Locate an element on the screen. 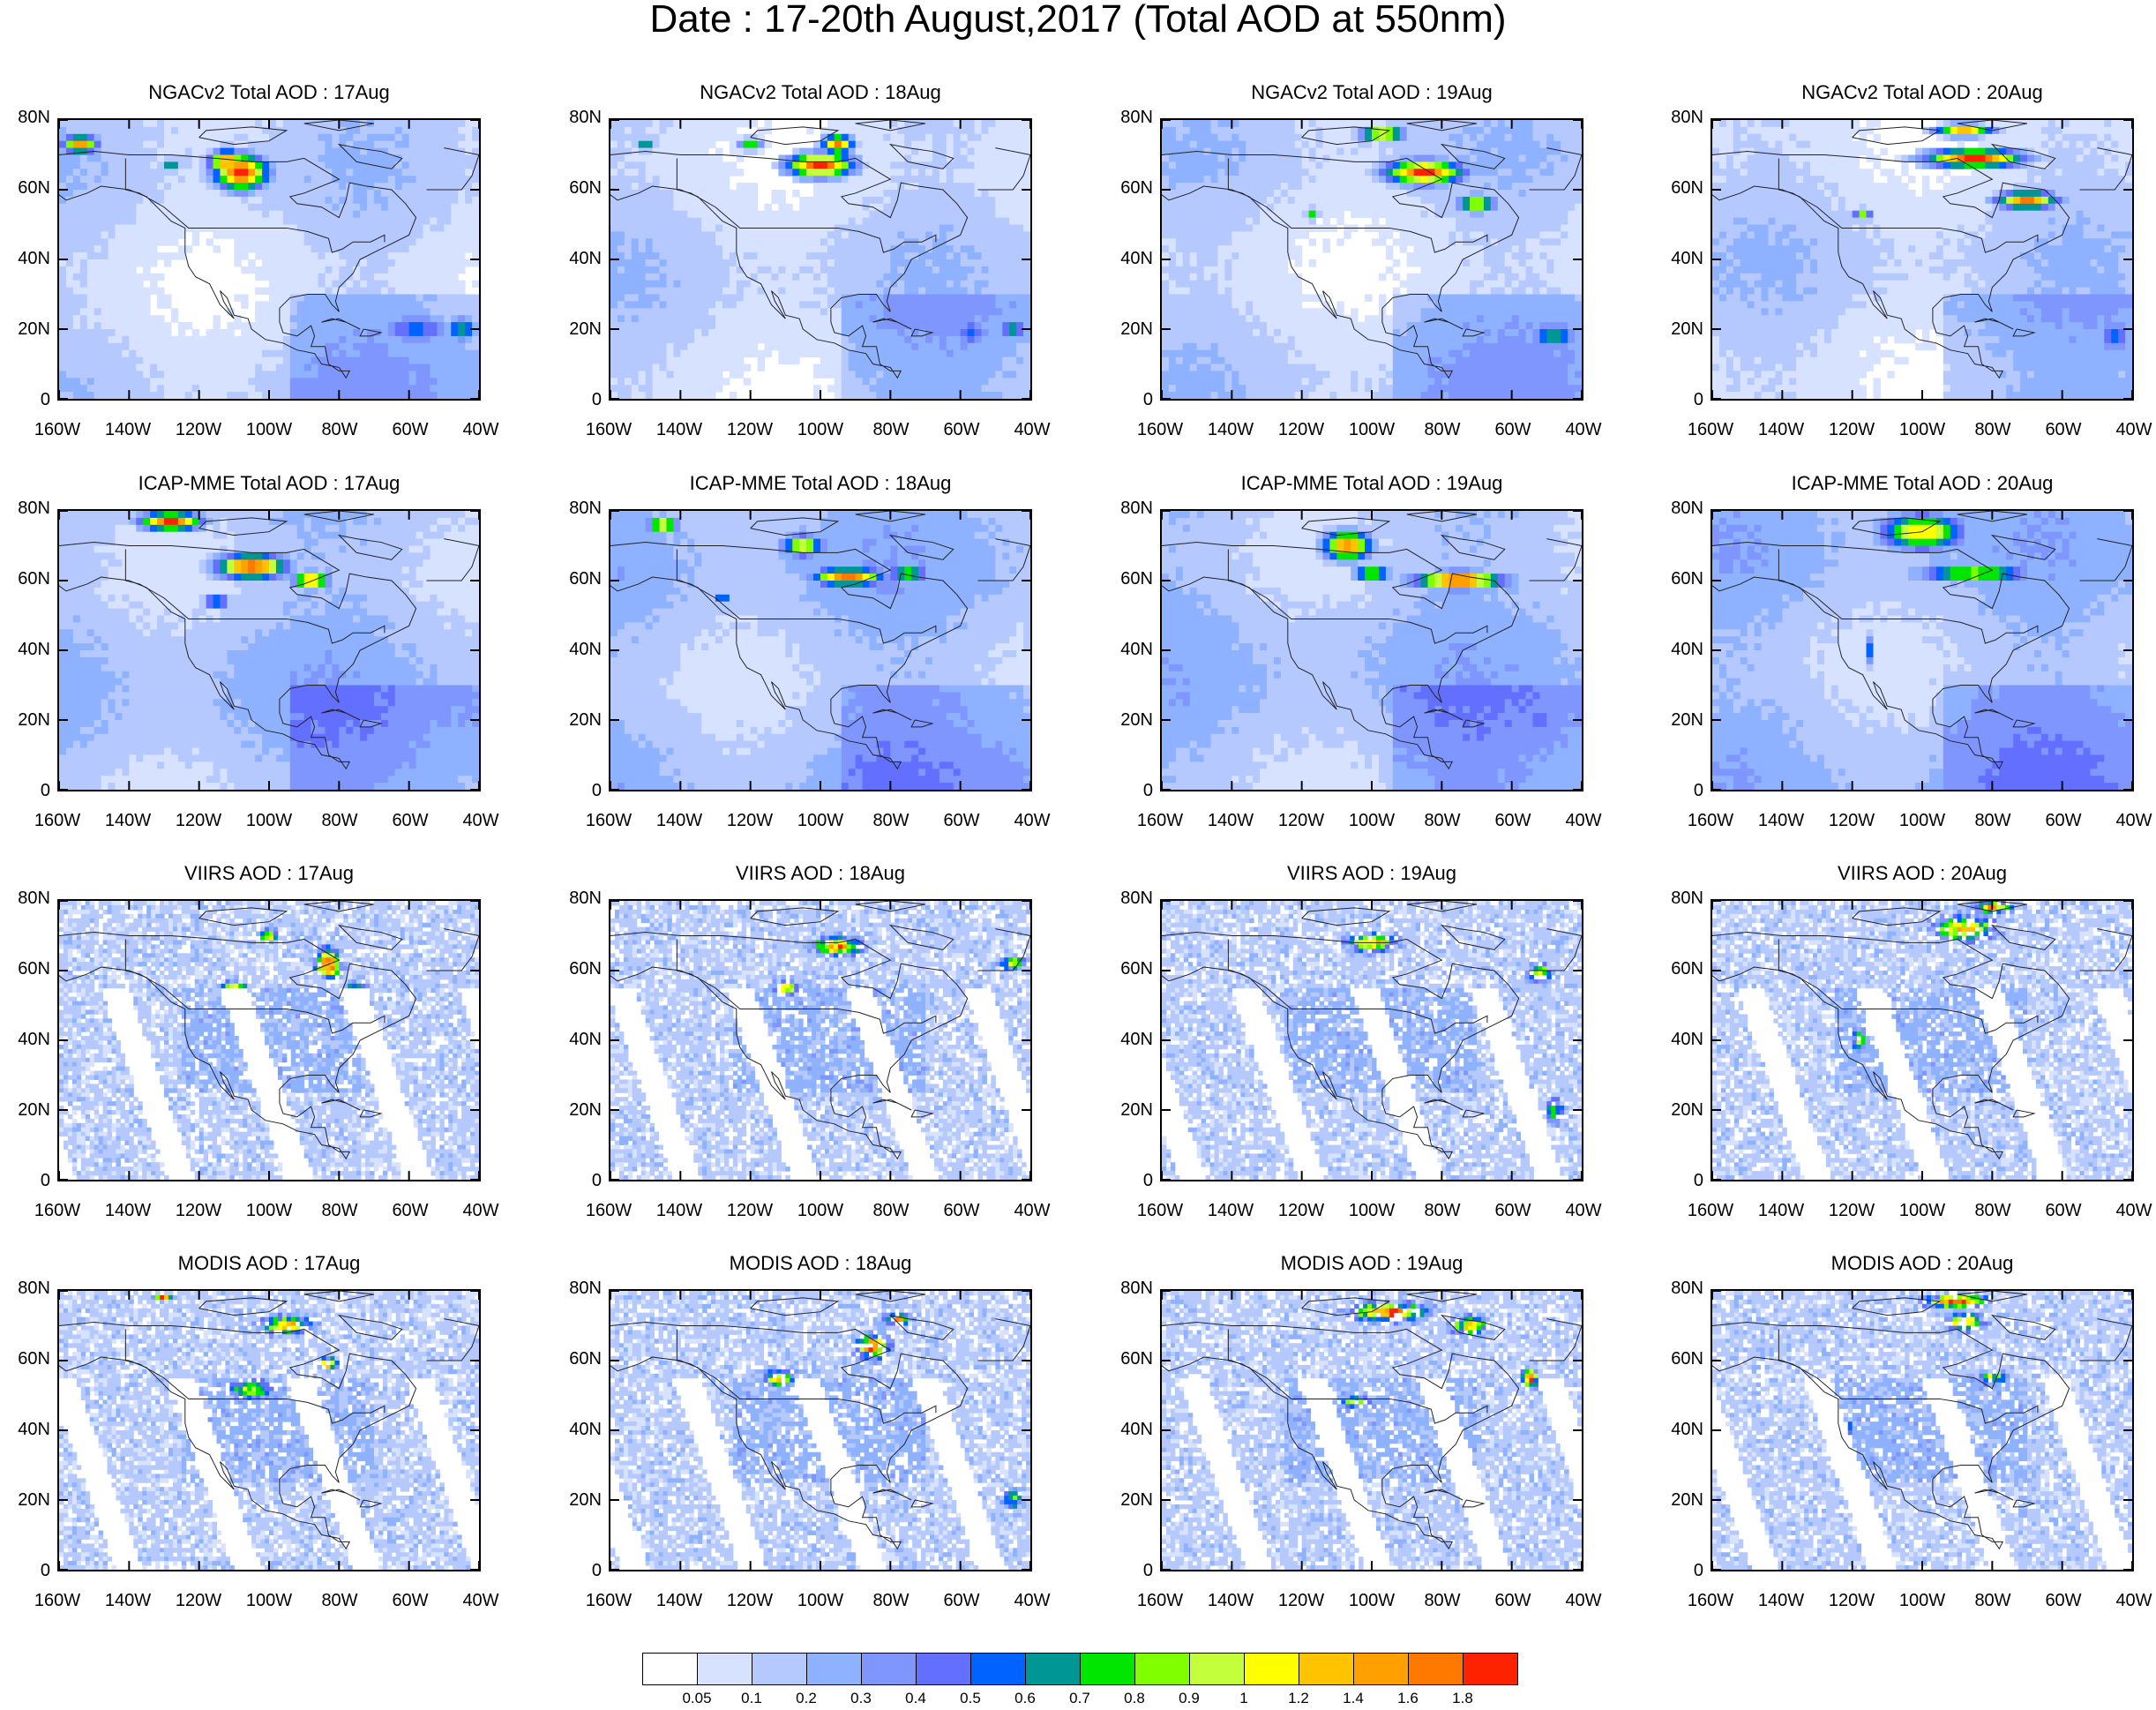 The width and height of the screenshot is (2156, 1710). longitude-tick-label: 40W is located at coordinates (480, 430).